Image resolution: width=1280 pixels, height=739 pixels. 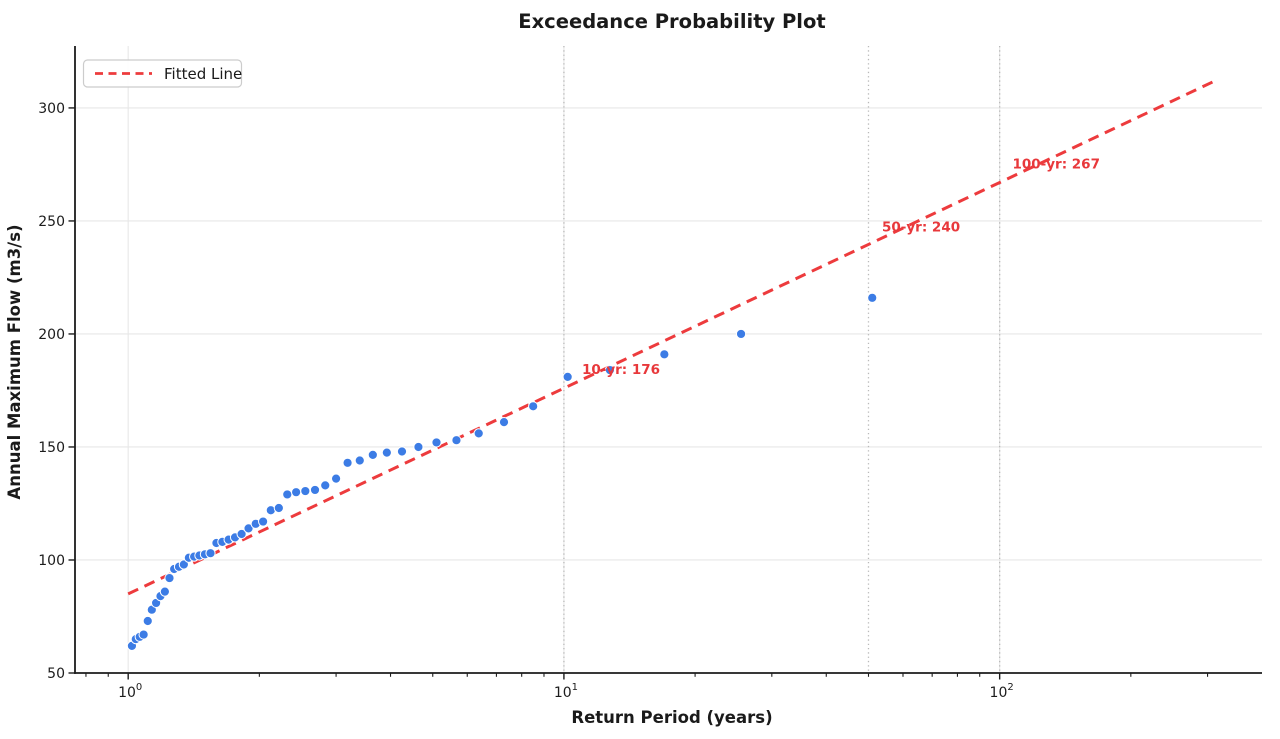 I want to click on annotation-label: 50-yr: 240, so click(x=921, y=228).